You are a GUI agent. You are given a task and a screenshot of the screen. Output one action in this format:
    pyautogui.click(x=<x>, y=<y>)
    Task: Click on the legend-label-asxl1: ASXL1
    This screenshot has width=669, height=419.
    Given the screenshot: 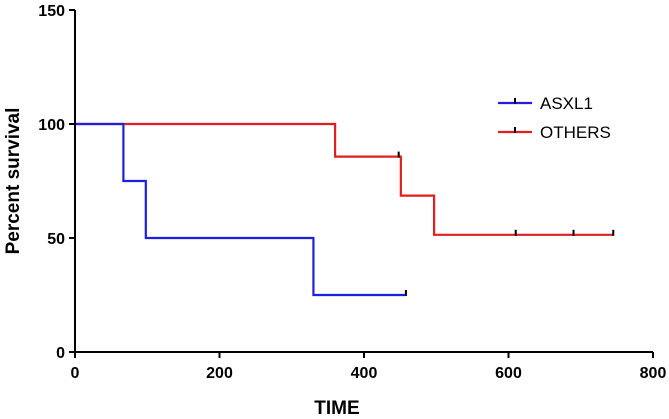 What is the action you would take?
    pyautogui.click(x=566, y=103)
    